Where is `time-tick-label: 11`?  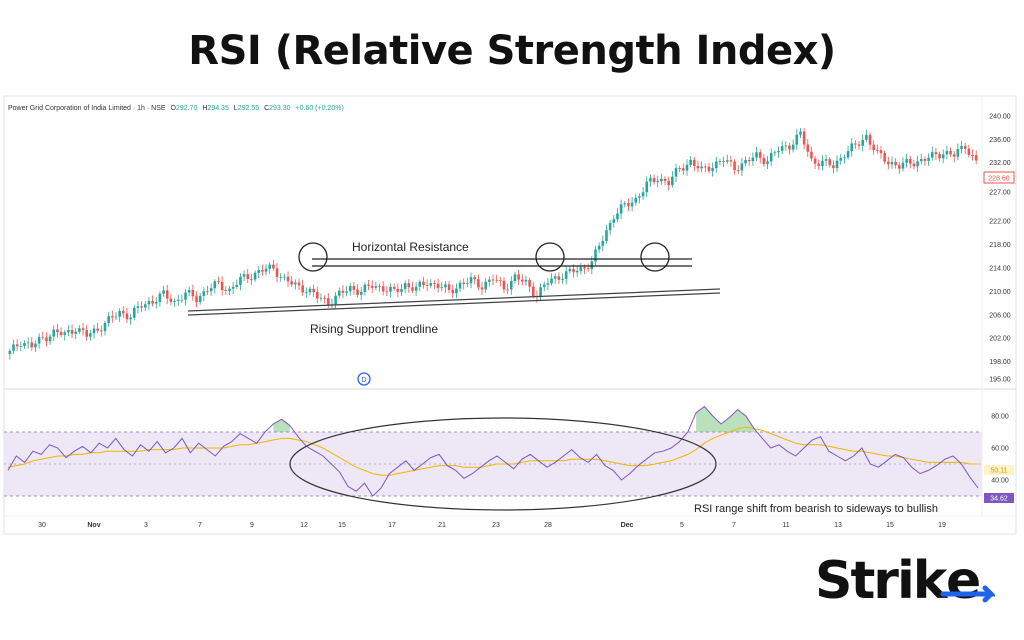
time-tick-label: 11 is located at coordinates (785, 525).